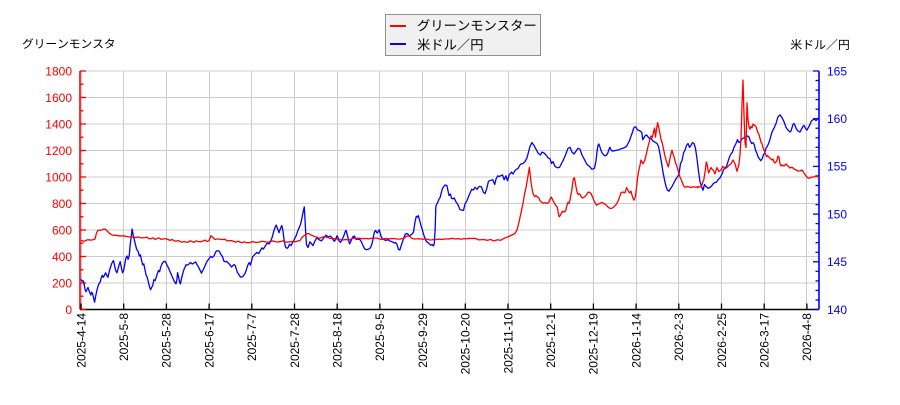  I want to click on svg-text: 2025-5-8, so click(124, 337).